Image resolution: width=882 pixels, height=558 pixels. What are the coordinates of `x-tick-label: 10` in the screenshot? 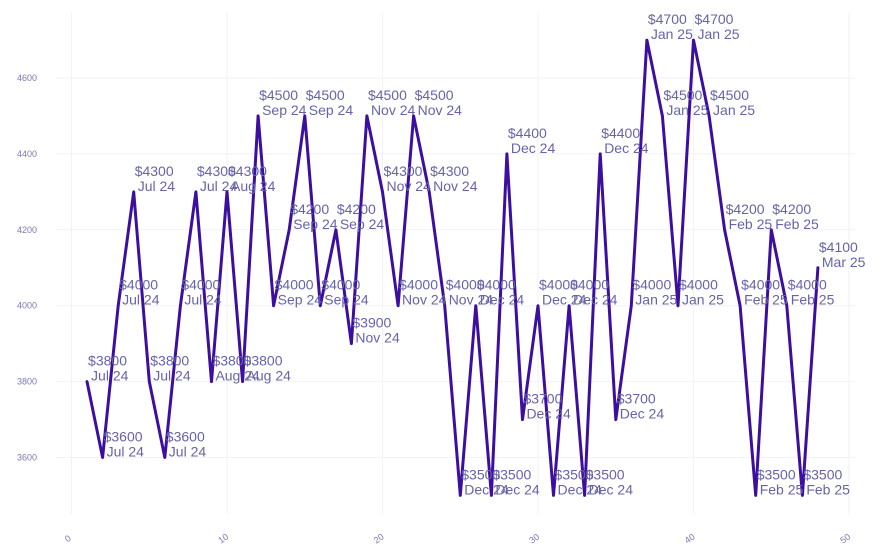 It's located at (223, 539).